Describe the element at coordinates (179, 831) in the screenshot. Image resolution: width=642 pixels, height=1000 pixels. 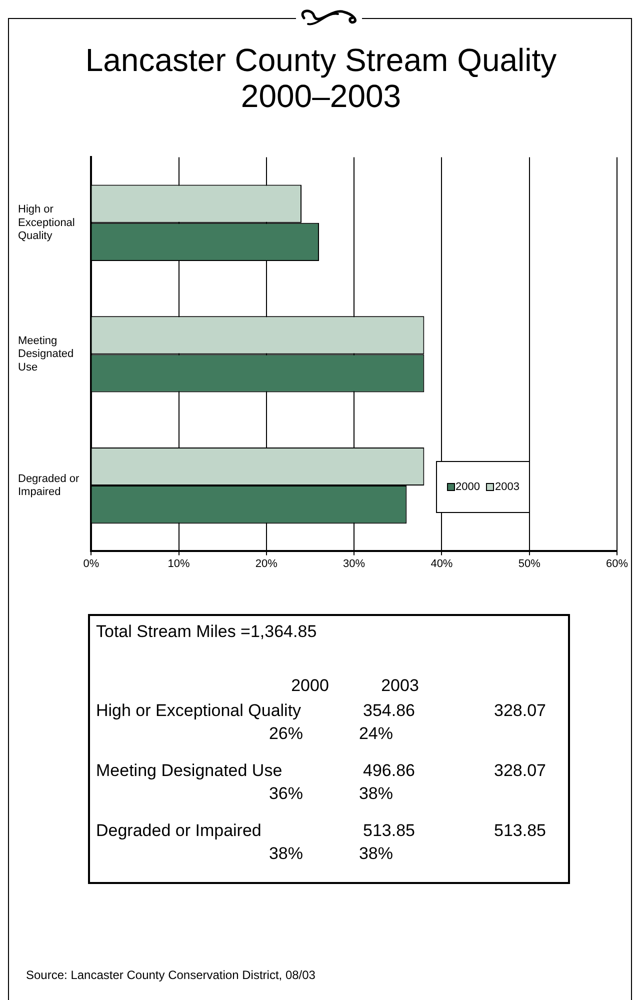
I see `text: Degraded or Impaired` at that location.